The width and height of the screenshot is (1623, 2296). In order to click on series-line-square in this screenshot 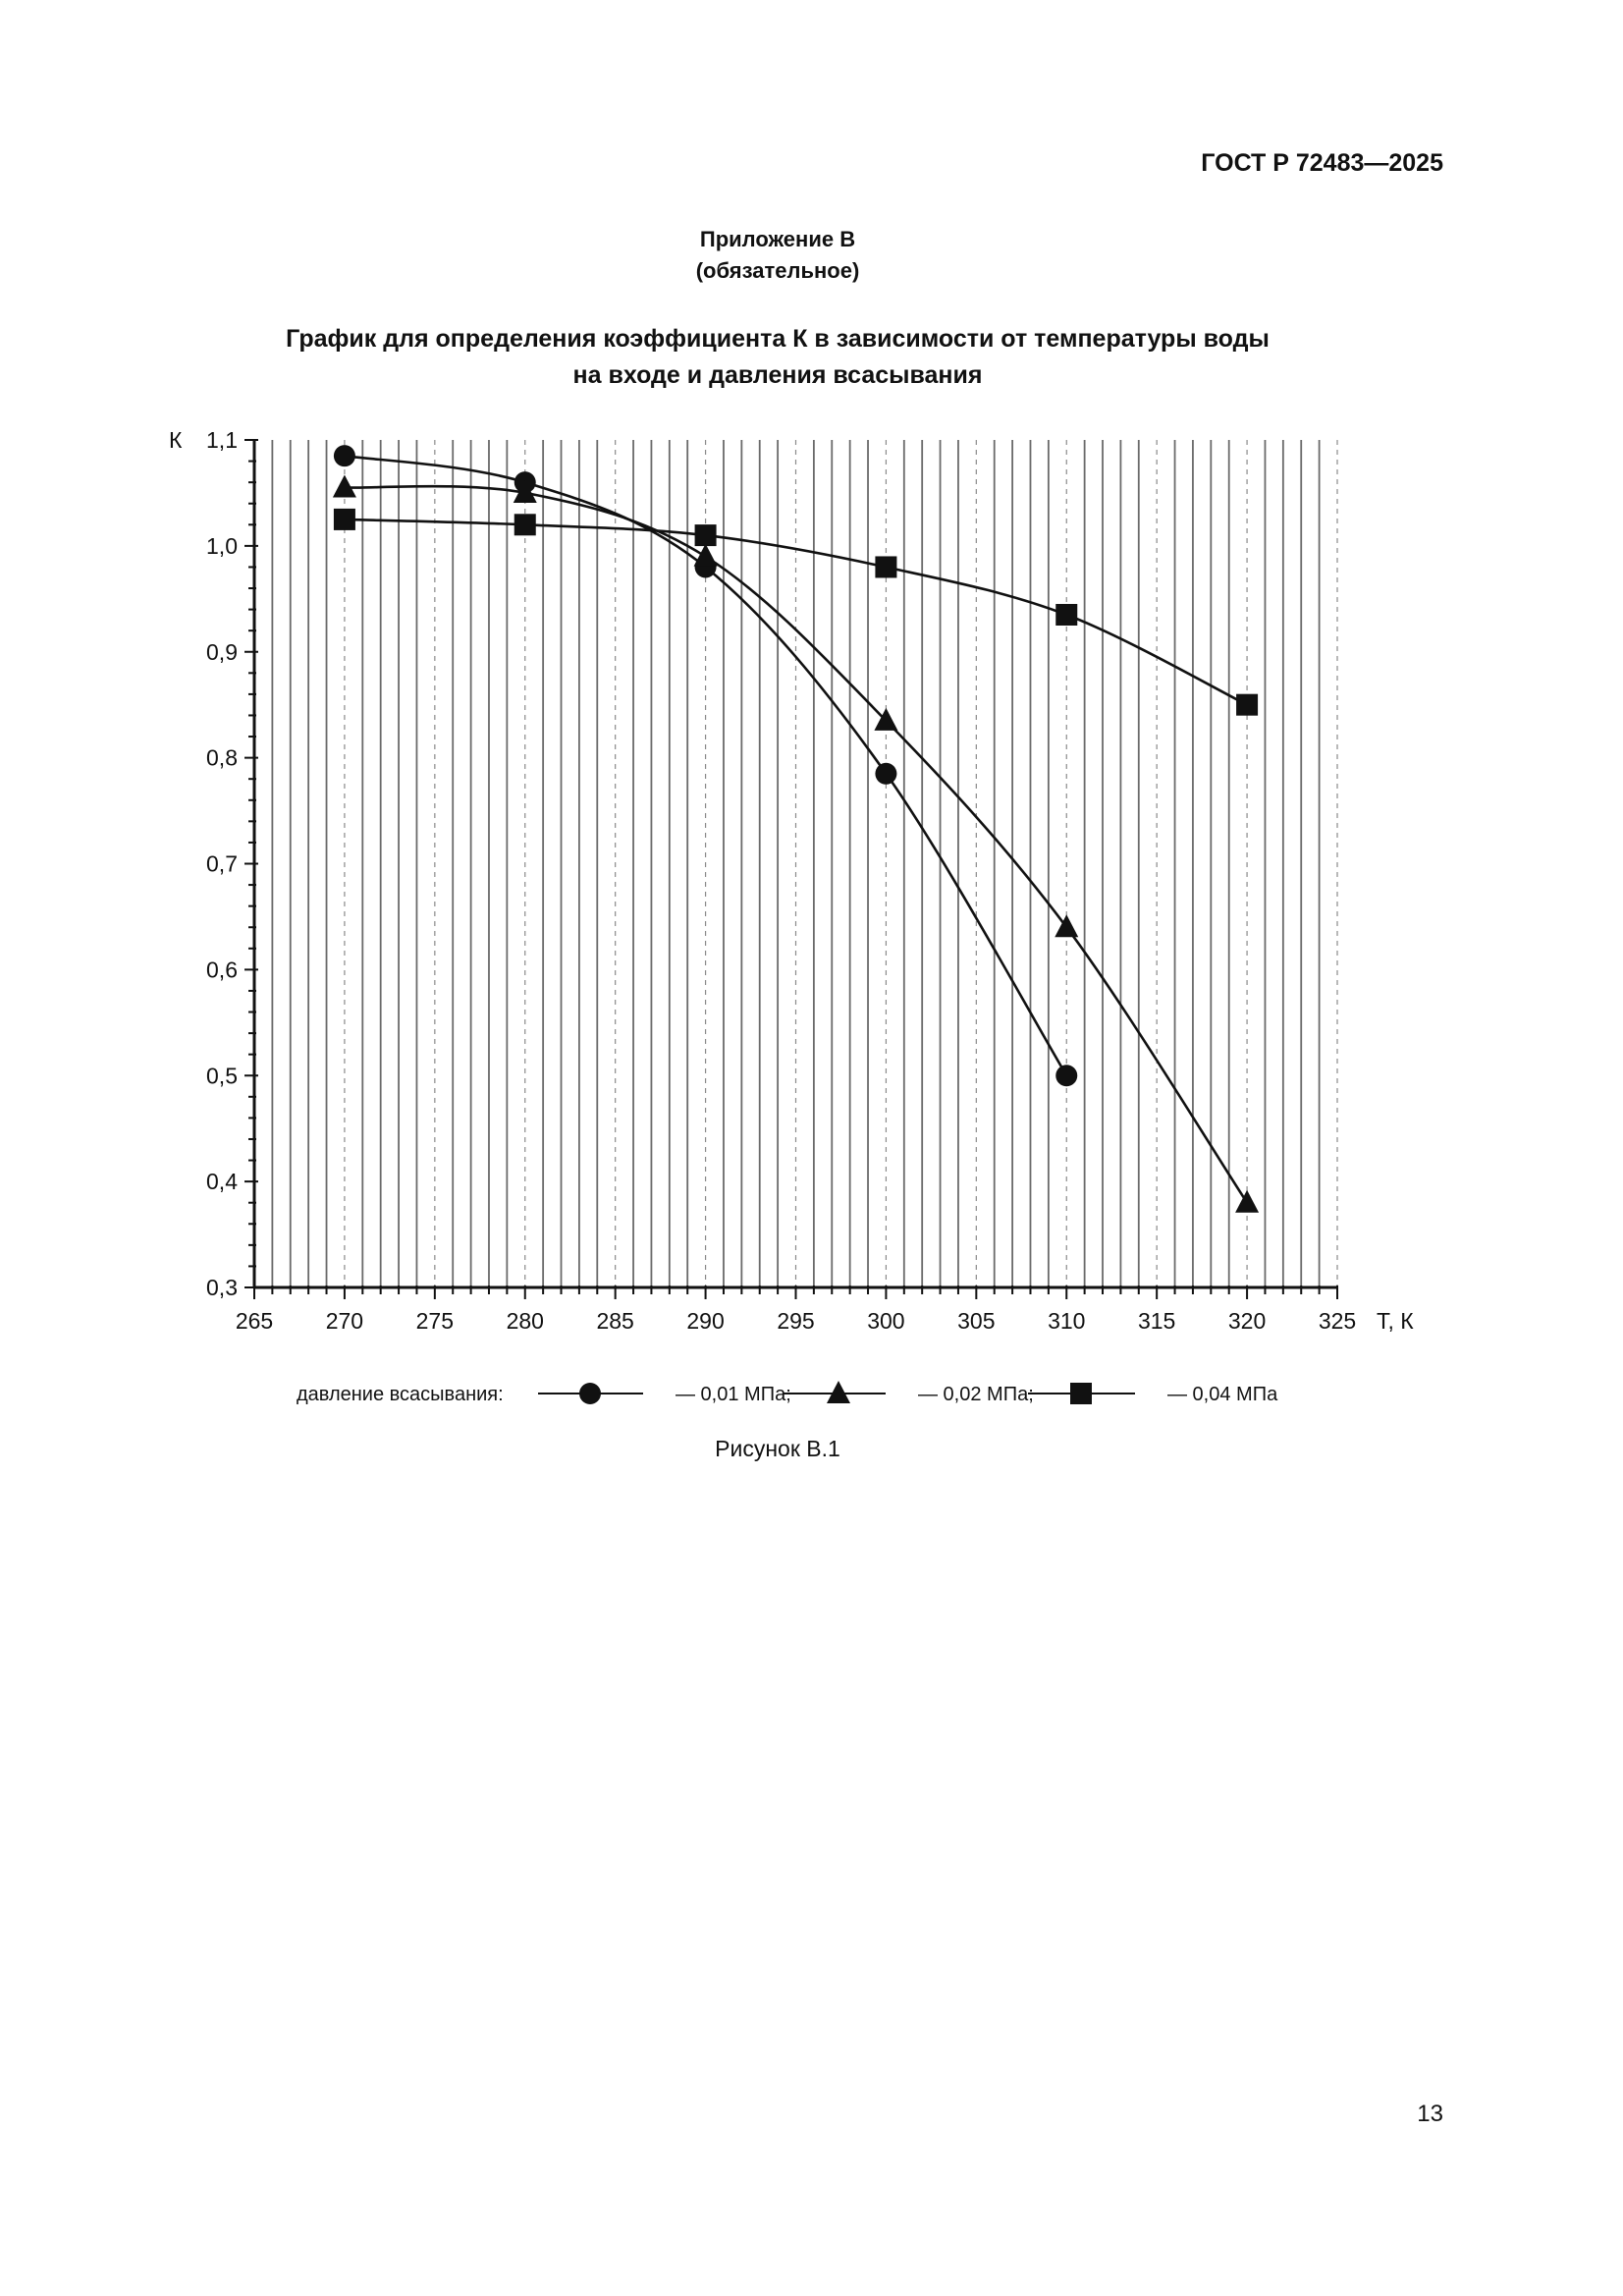, I will do `click(796, 612)`.